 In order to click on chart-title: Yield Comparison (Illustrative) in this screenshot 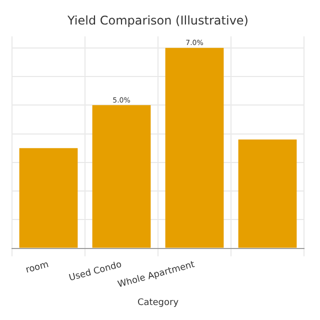, I will do `click(157, 20)`.